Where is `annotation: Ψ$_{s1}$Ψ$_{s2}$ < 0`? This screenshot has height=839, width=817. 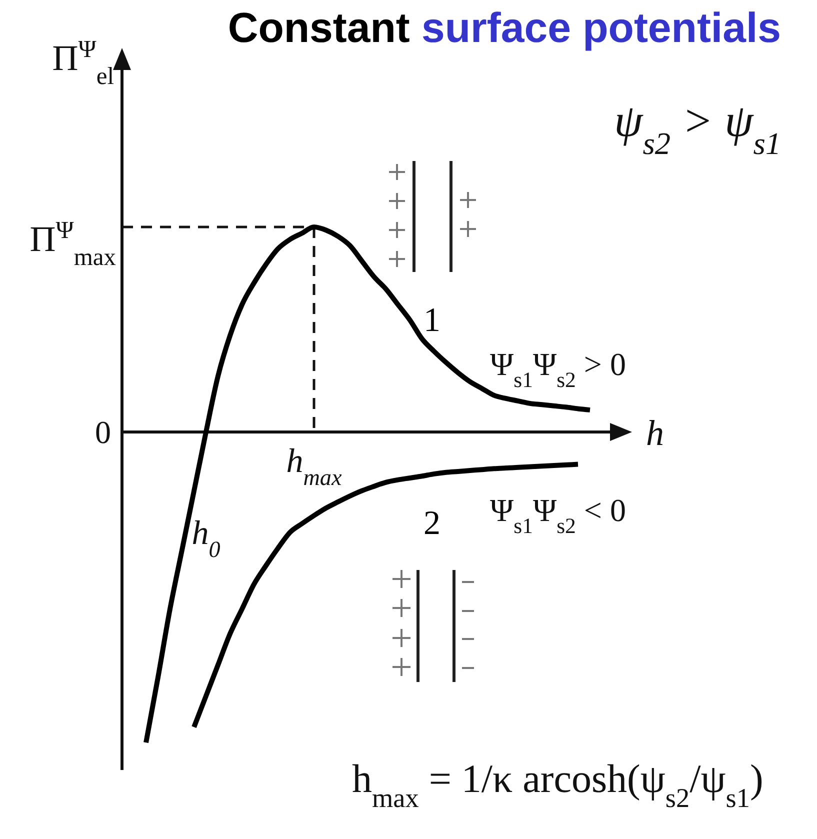 annotation: Ψ$_{s1}$Ψ$_{s2}$ < 0 is located at coordinates (558, 515).